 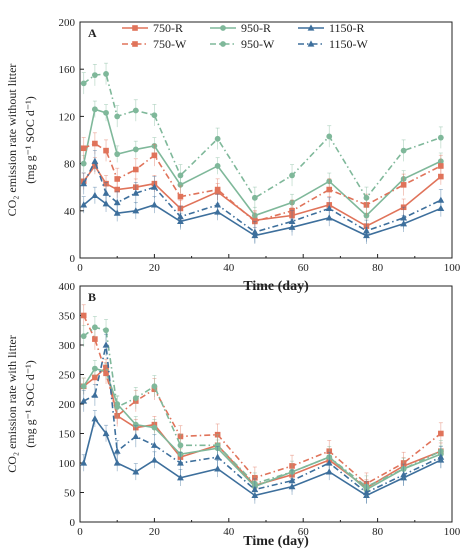 I want to click on panel-a-y-axis-title: CO₂ emission rate without litter, so click(x=12, y=140).